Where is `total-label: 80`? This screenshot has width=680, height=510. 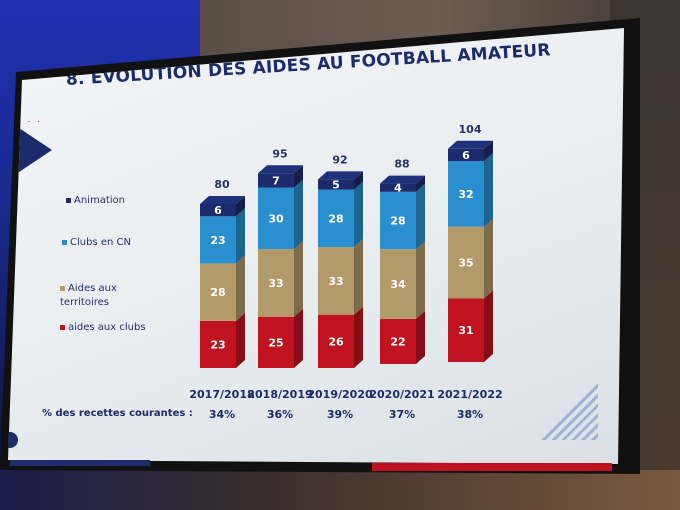
total-label: 80 is located at coordinates (222, 184).